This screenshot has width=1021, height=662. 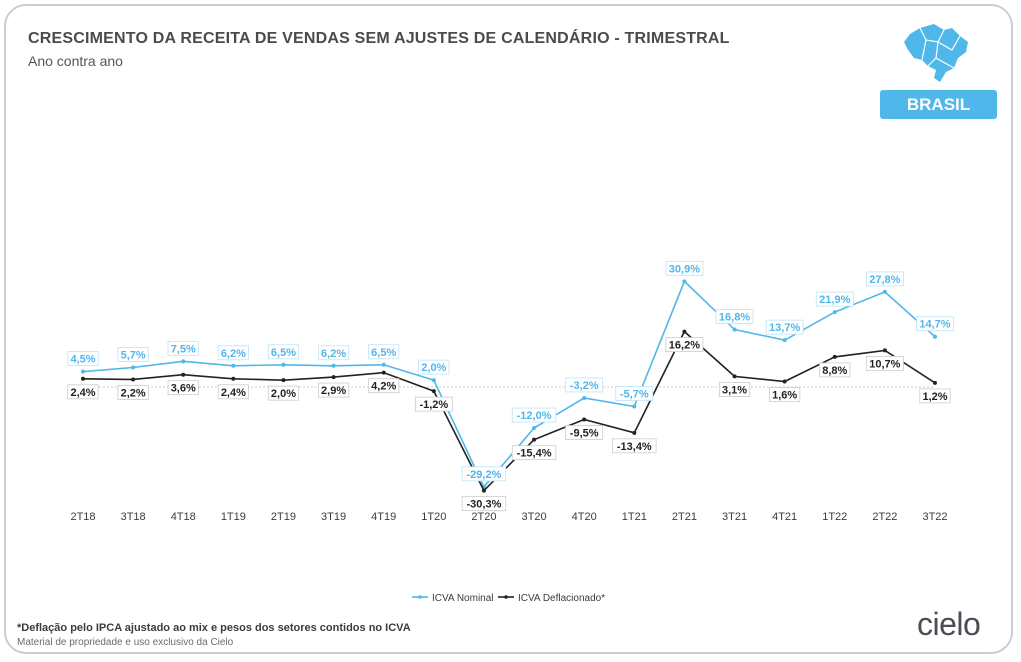 I want to click on data-label: 2,2%, so click(x=133, y=393).